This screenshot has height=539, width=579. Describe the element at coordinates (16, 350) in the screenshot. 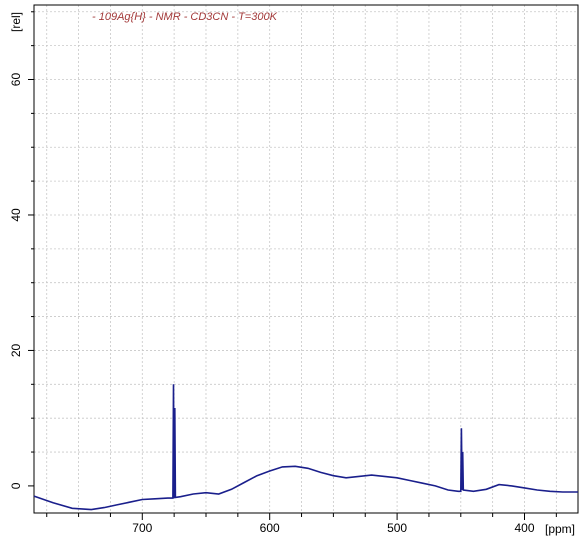

I see `y-tick-label: 20` at that location.